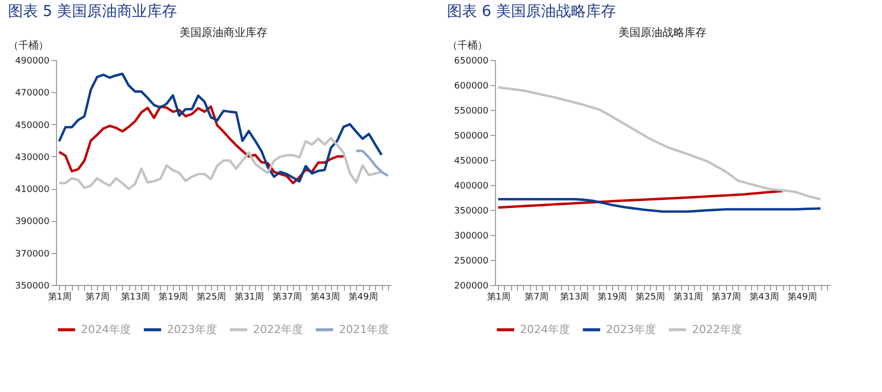  What do you see at coordinates (471, 61) in the screenshot?
I see `y-tick-label: 650000` at bounding box center [471, 61].